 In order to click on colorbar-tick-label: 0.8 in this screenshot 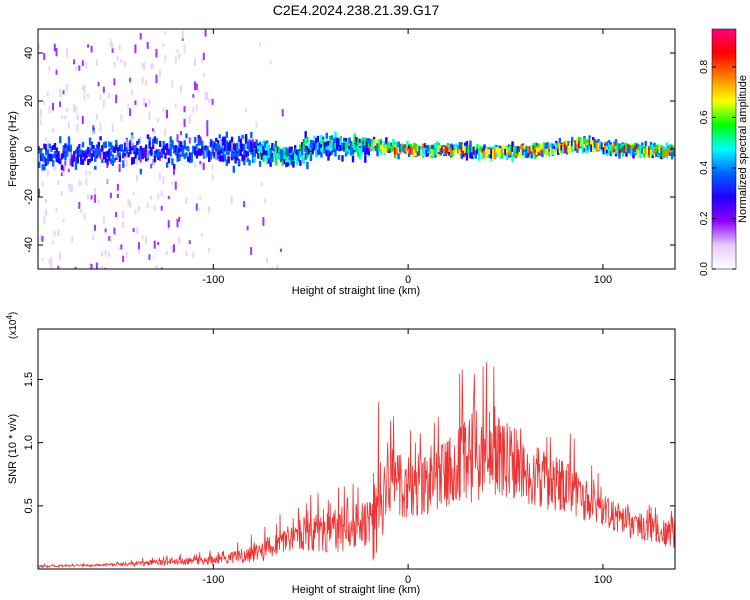, I will do `click(704, 67)`.